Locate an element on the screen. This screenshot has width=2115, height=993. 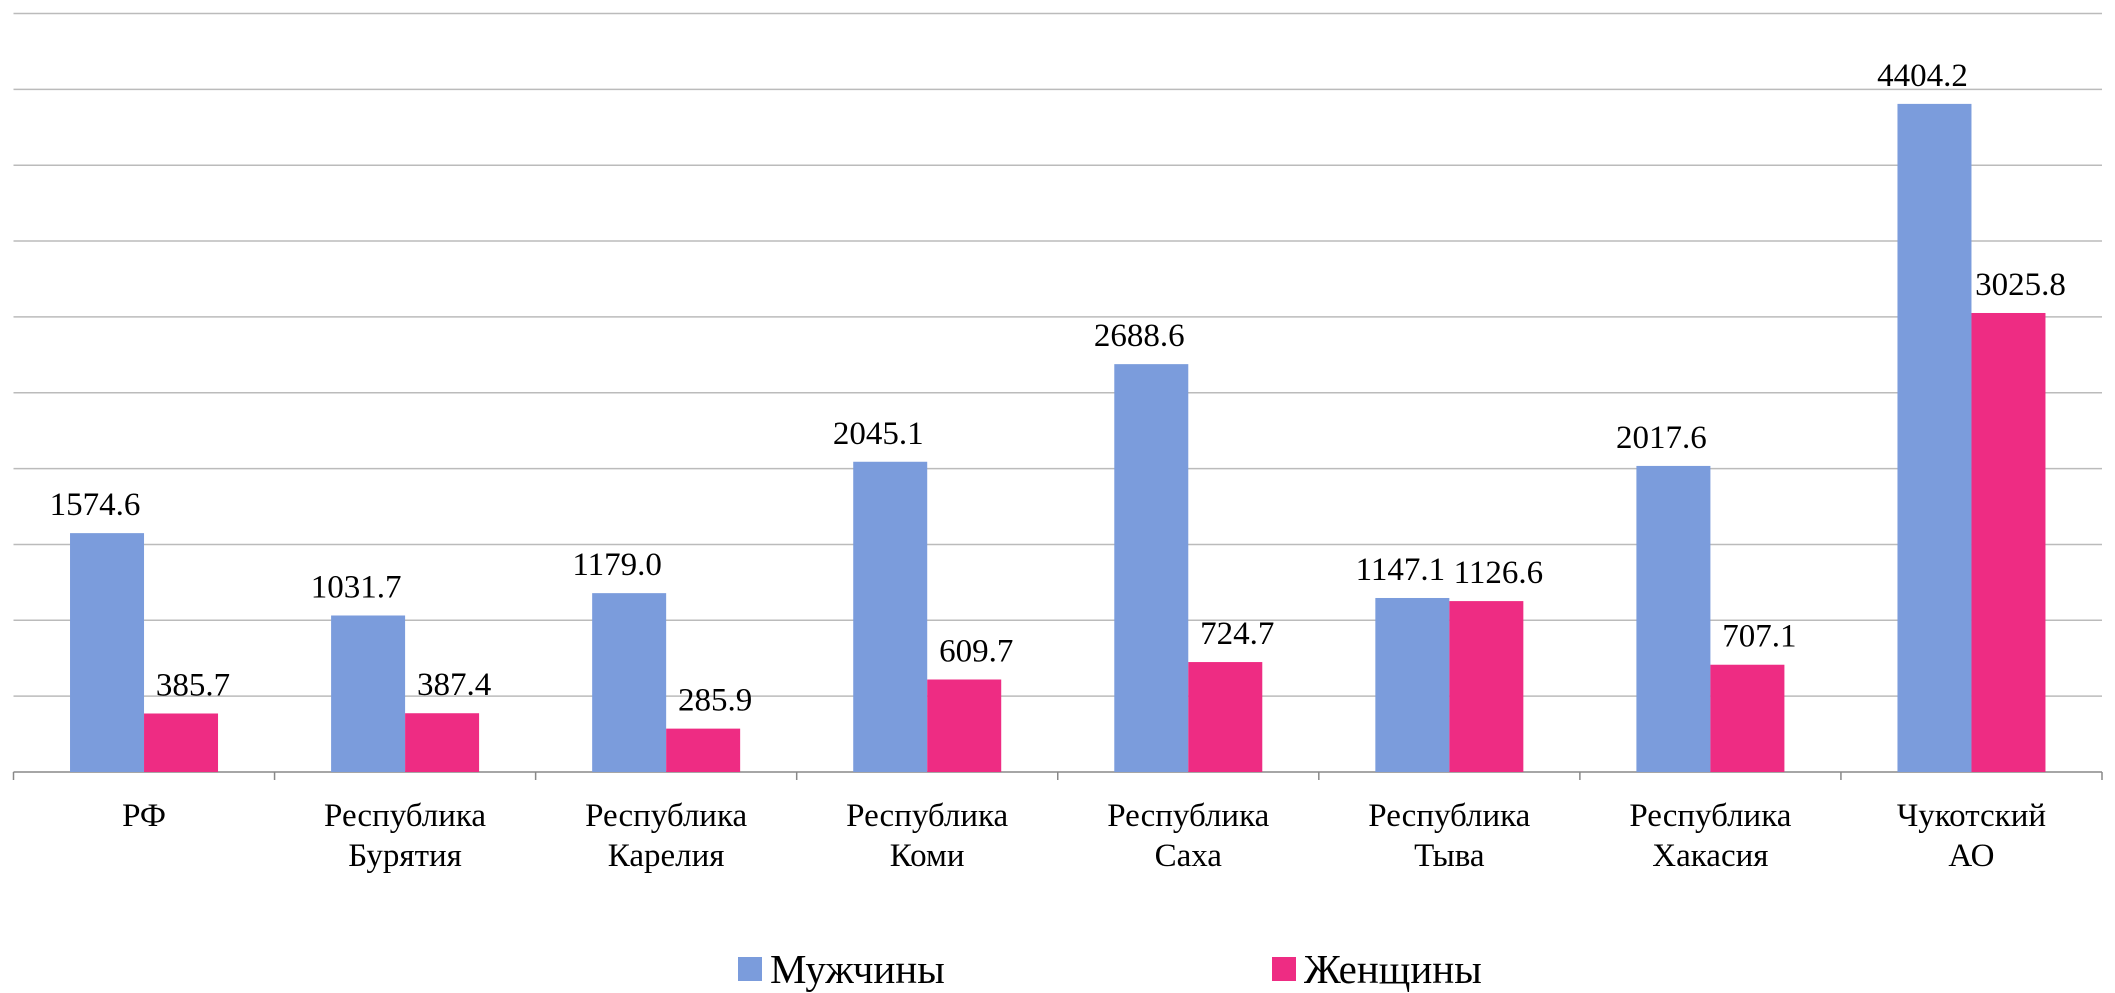
legend-label: Женщины is located at coordinates (1393, 969).